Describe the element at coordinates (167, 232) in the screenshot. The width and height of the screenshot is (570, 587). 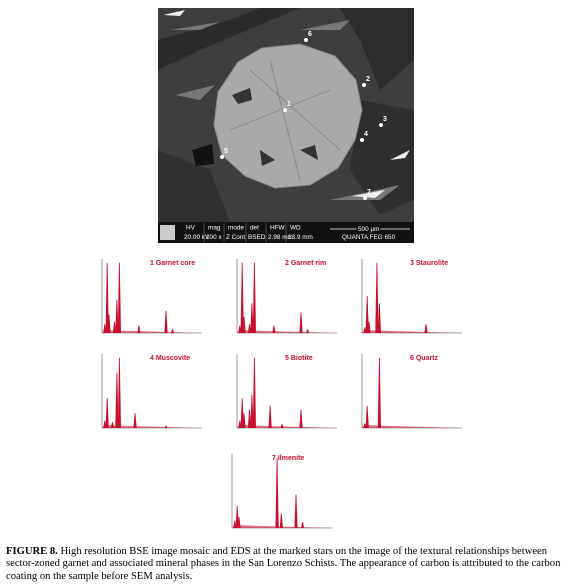
I see `logo` at that location.